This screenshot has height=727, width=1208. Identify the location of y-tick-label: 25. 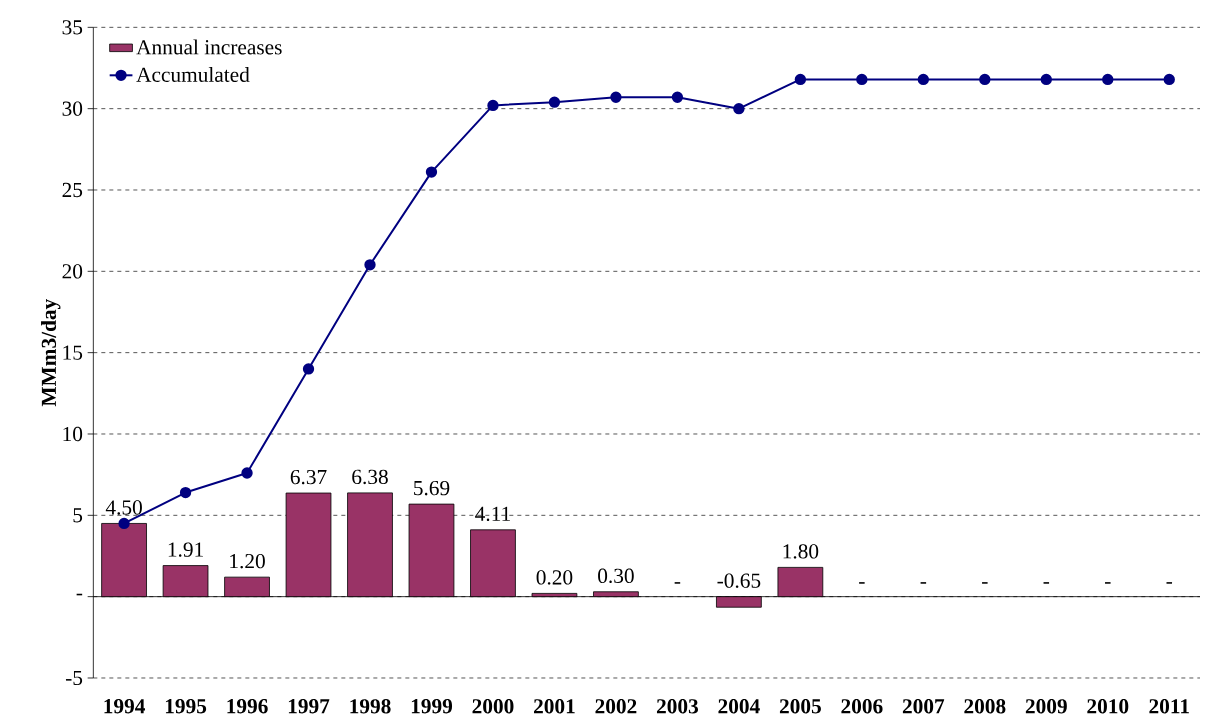
(72, 190).